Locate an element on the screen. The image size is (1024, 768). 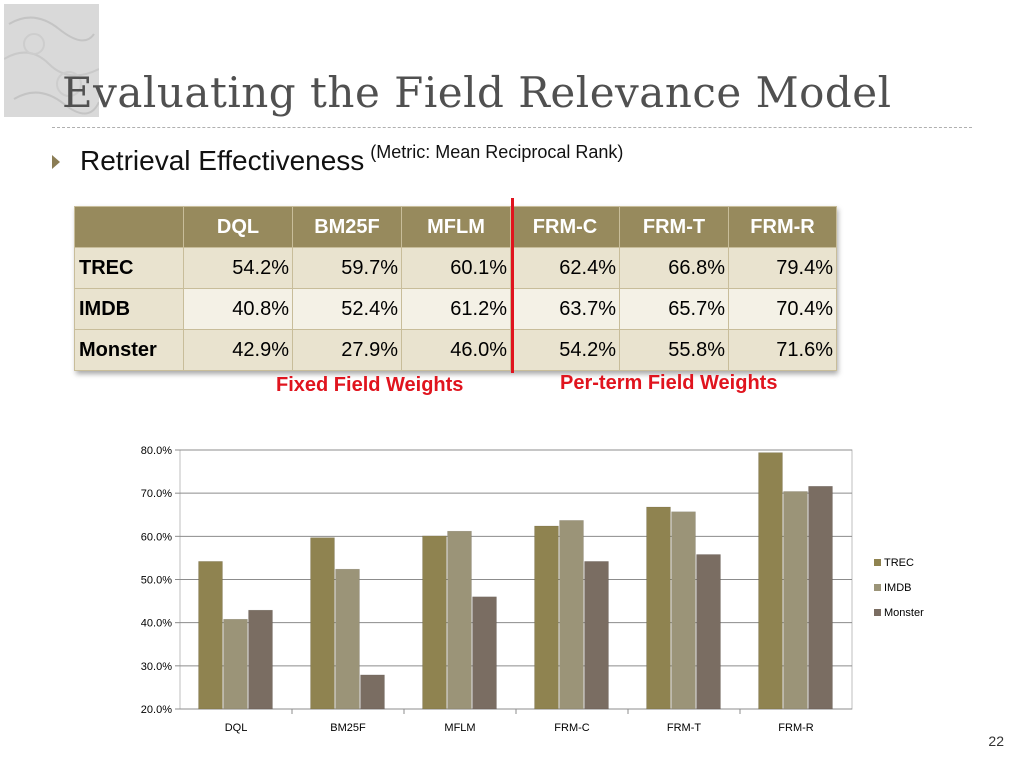
header-cell: FRM-R is located at coordinates (782, 227).